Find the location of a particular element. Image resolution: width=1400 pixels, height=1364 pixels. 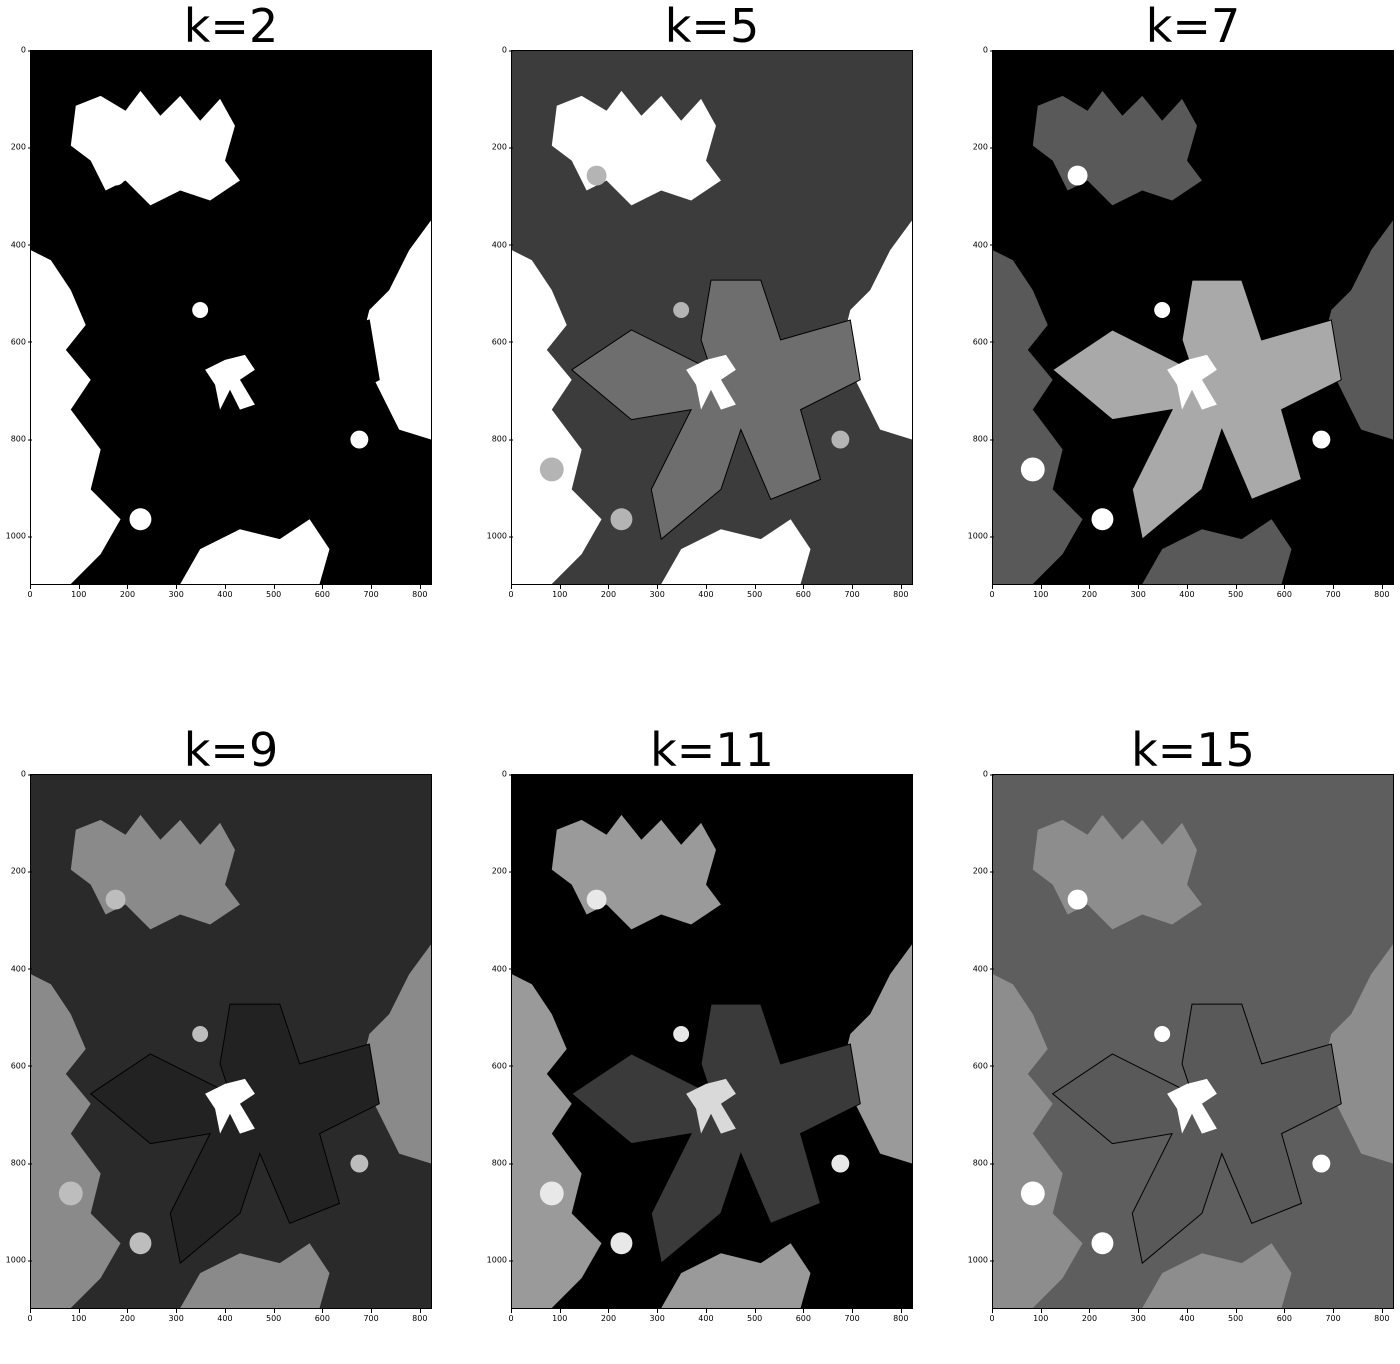

panel-title: k=15 is located at coordinates (1193, 750).